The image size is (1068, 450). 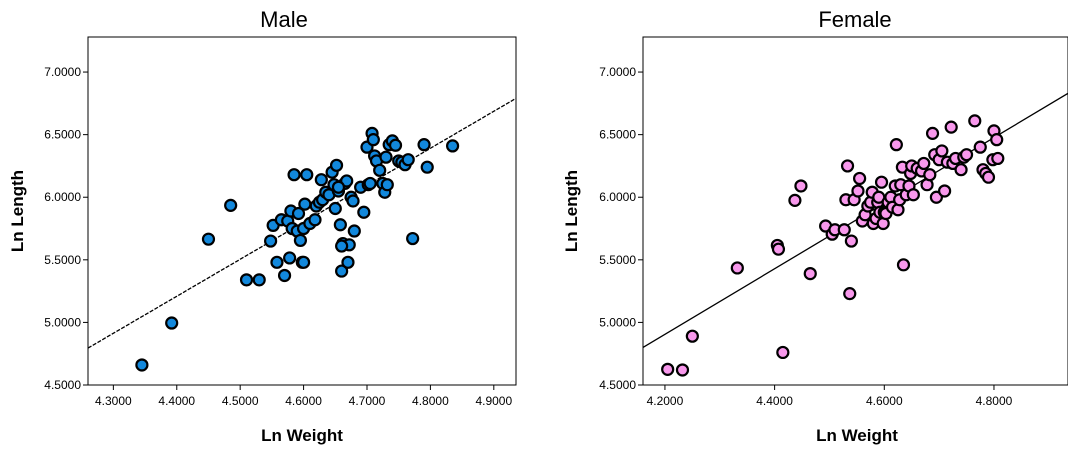 I want to click on female-y-ticks: 4.5000 5.0000 5.5000 6.0000 6.5000 7.0000, so click(x=621, y=228).